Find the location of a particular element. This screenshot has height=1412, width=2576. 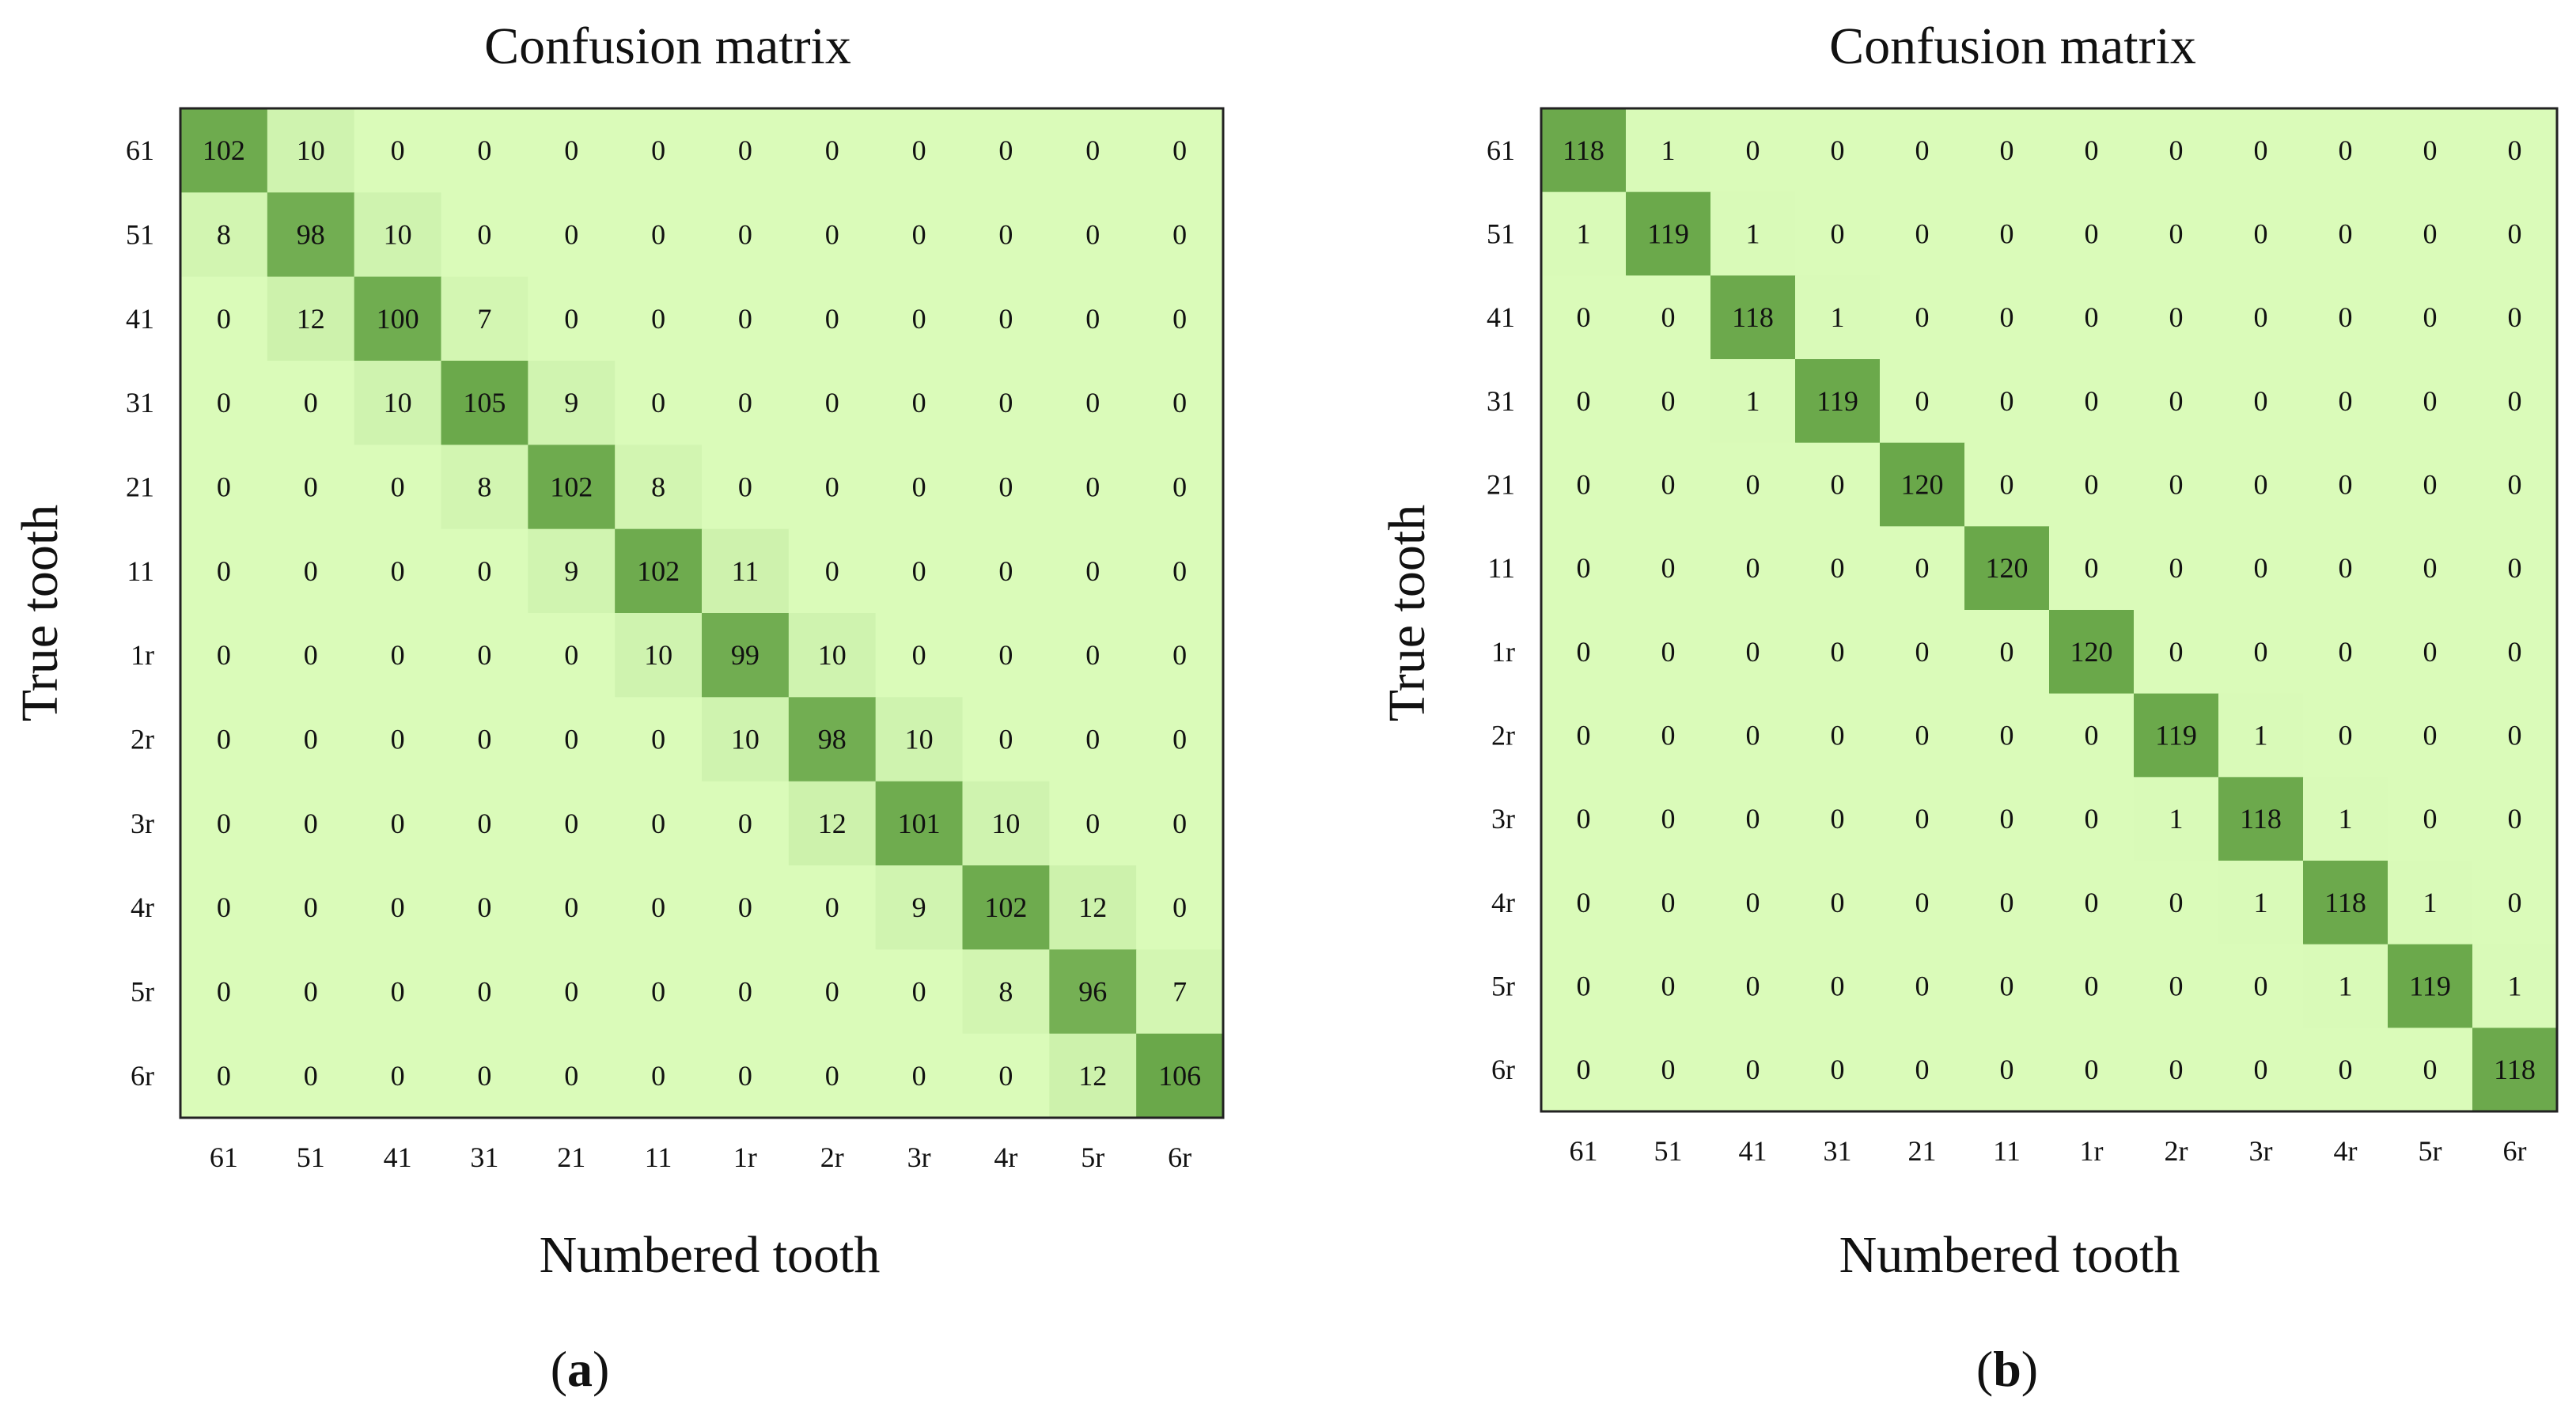

x-tick-label: 6r is located at coordinates (1179, 1157).